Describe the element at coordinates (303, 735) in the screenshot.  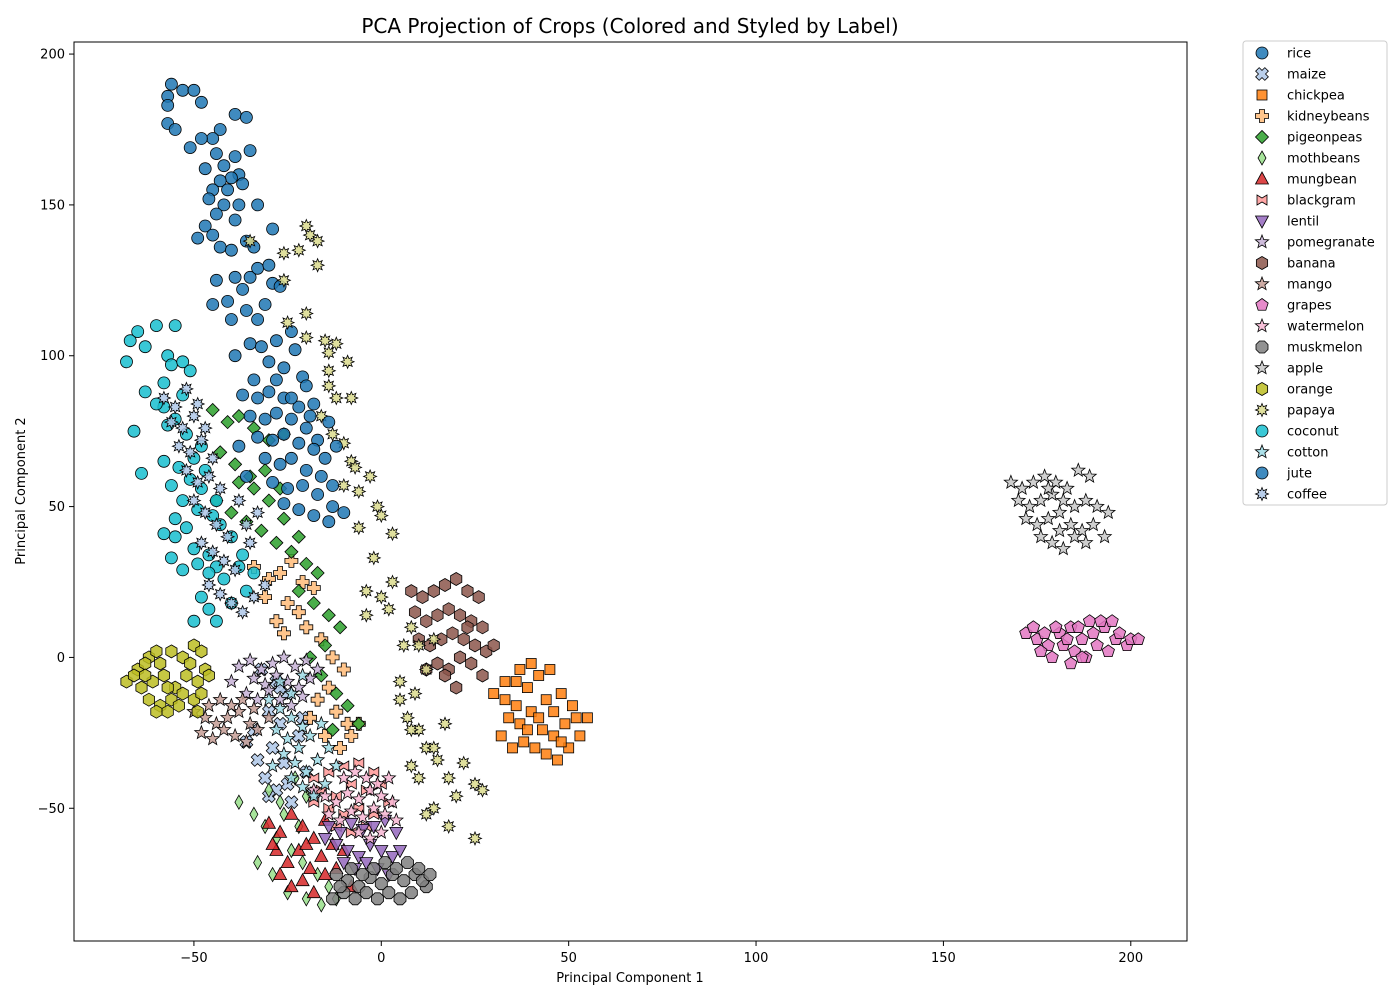
I see `series-cotton` at that location.